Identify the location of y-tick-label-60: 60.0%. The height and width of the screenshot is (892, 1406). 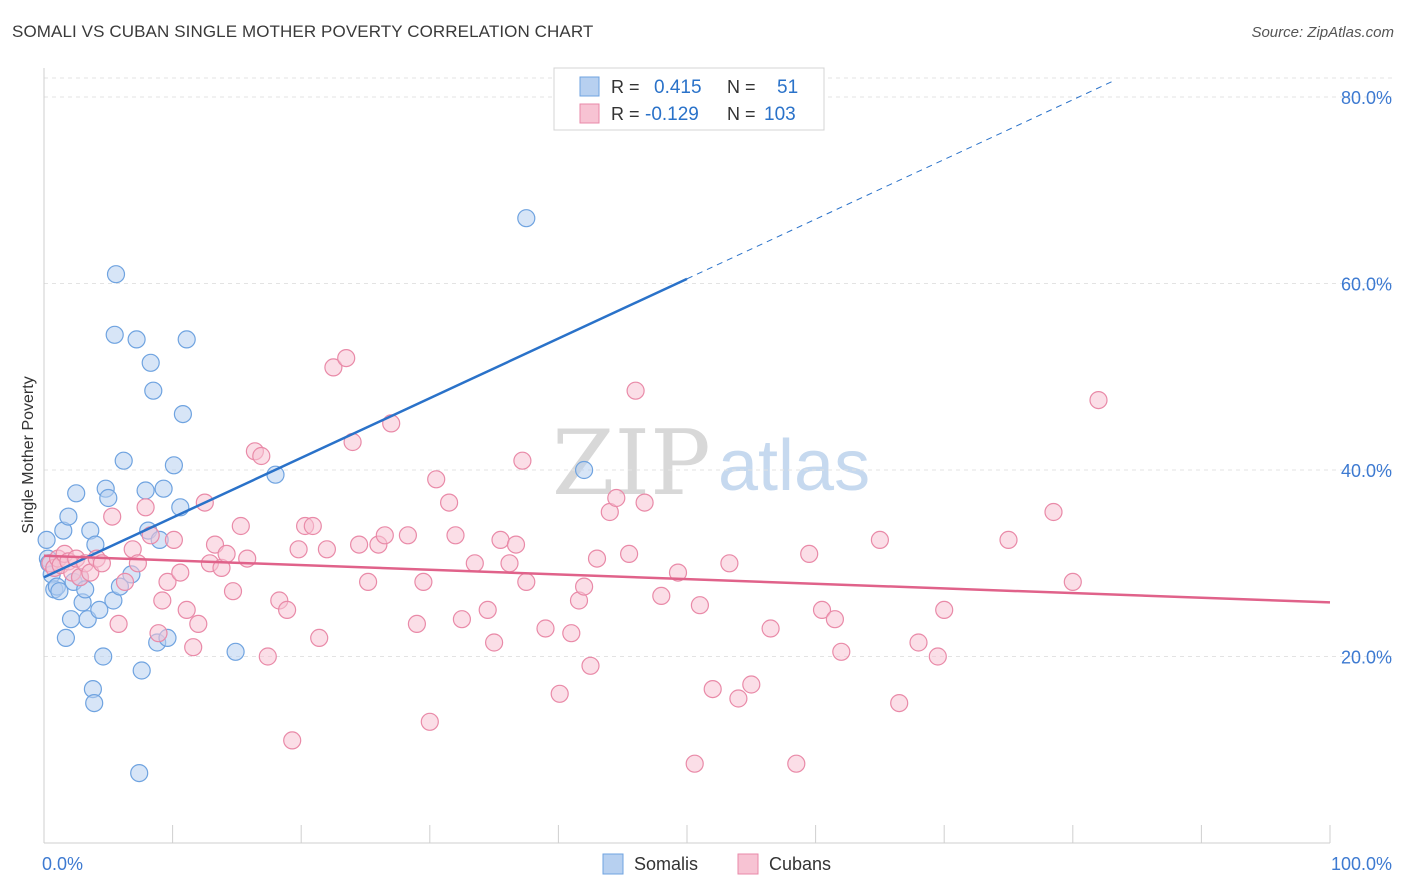
(1366, 285).